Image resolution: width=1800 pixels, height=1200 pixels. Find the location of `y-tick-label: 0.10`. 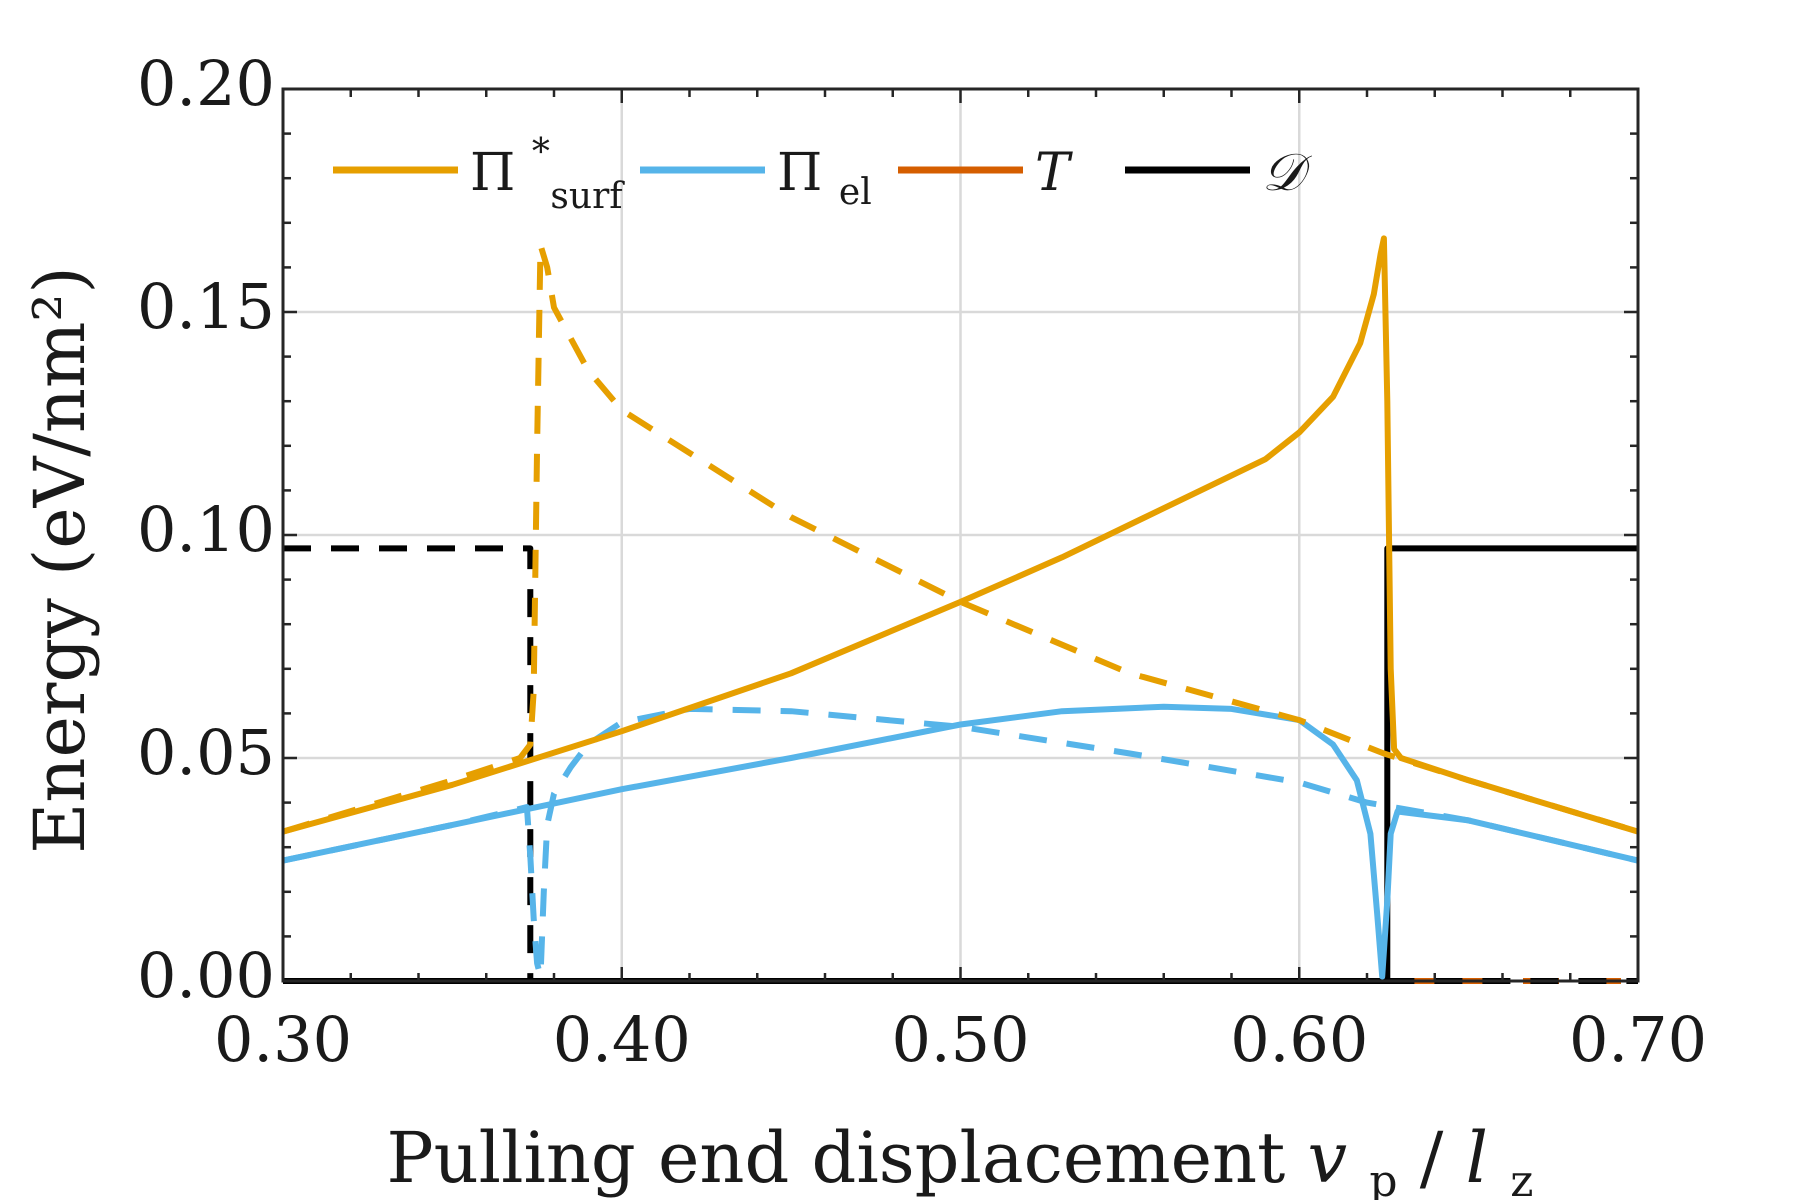

y-tick-label: 0.10 is located at coordinates (206, 529).